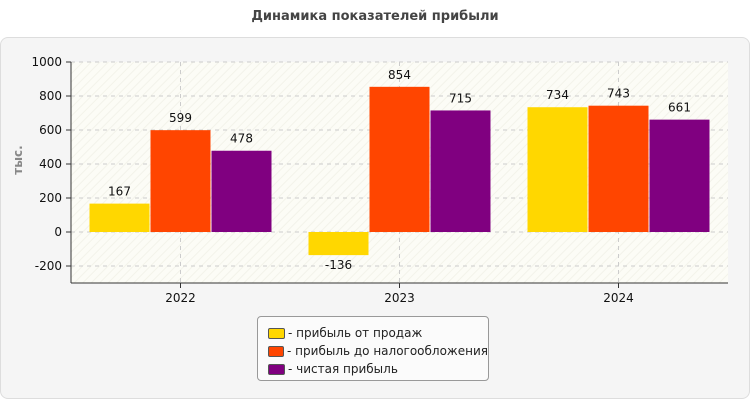  I want to click on chart-title: Динамика показателей прибыли, so click(375, 16).